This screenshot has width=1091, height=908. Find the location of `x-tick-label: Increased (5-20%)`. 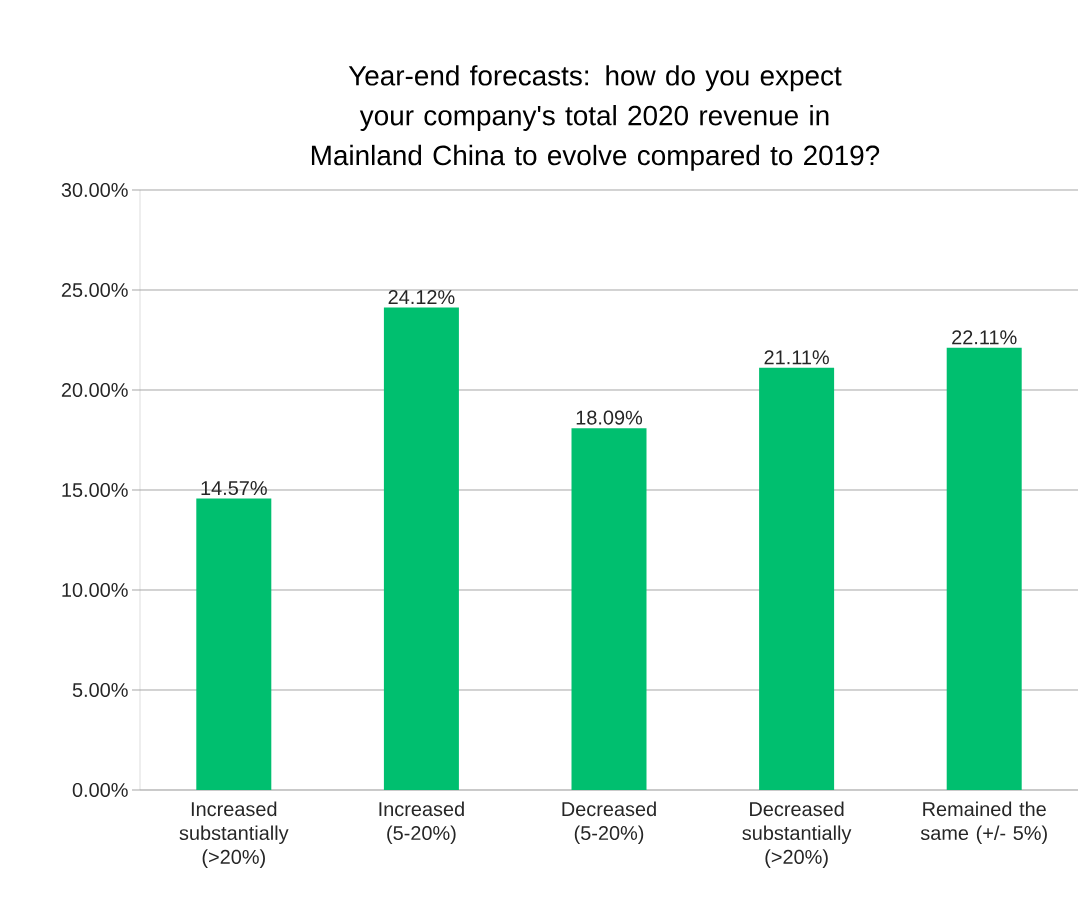

x-tick-label: Increased (5-20%) is located at coordinates (421, 822).